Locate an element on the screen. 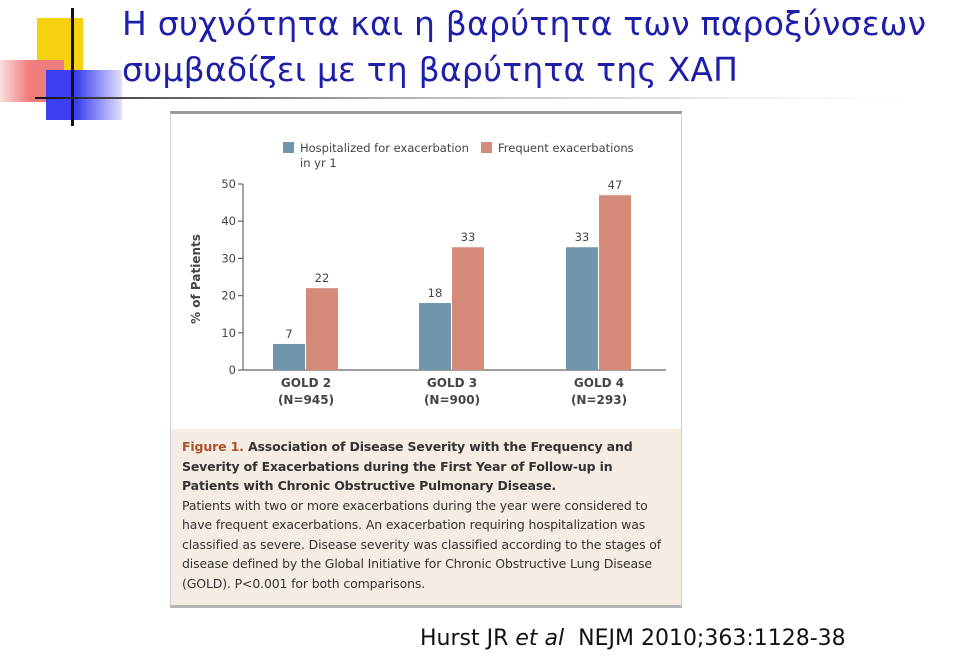 The height and width of the screenshot is (656, 959). citation-author: Hurst JR is located at coordinates (468, 638).